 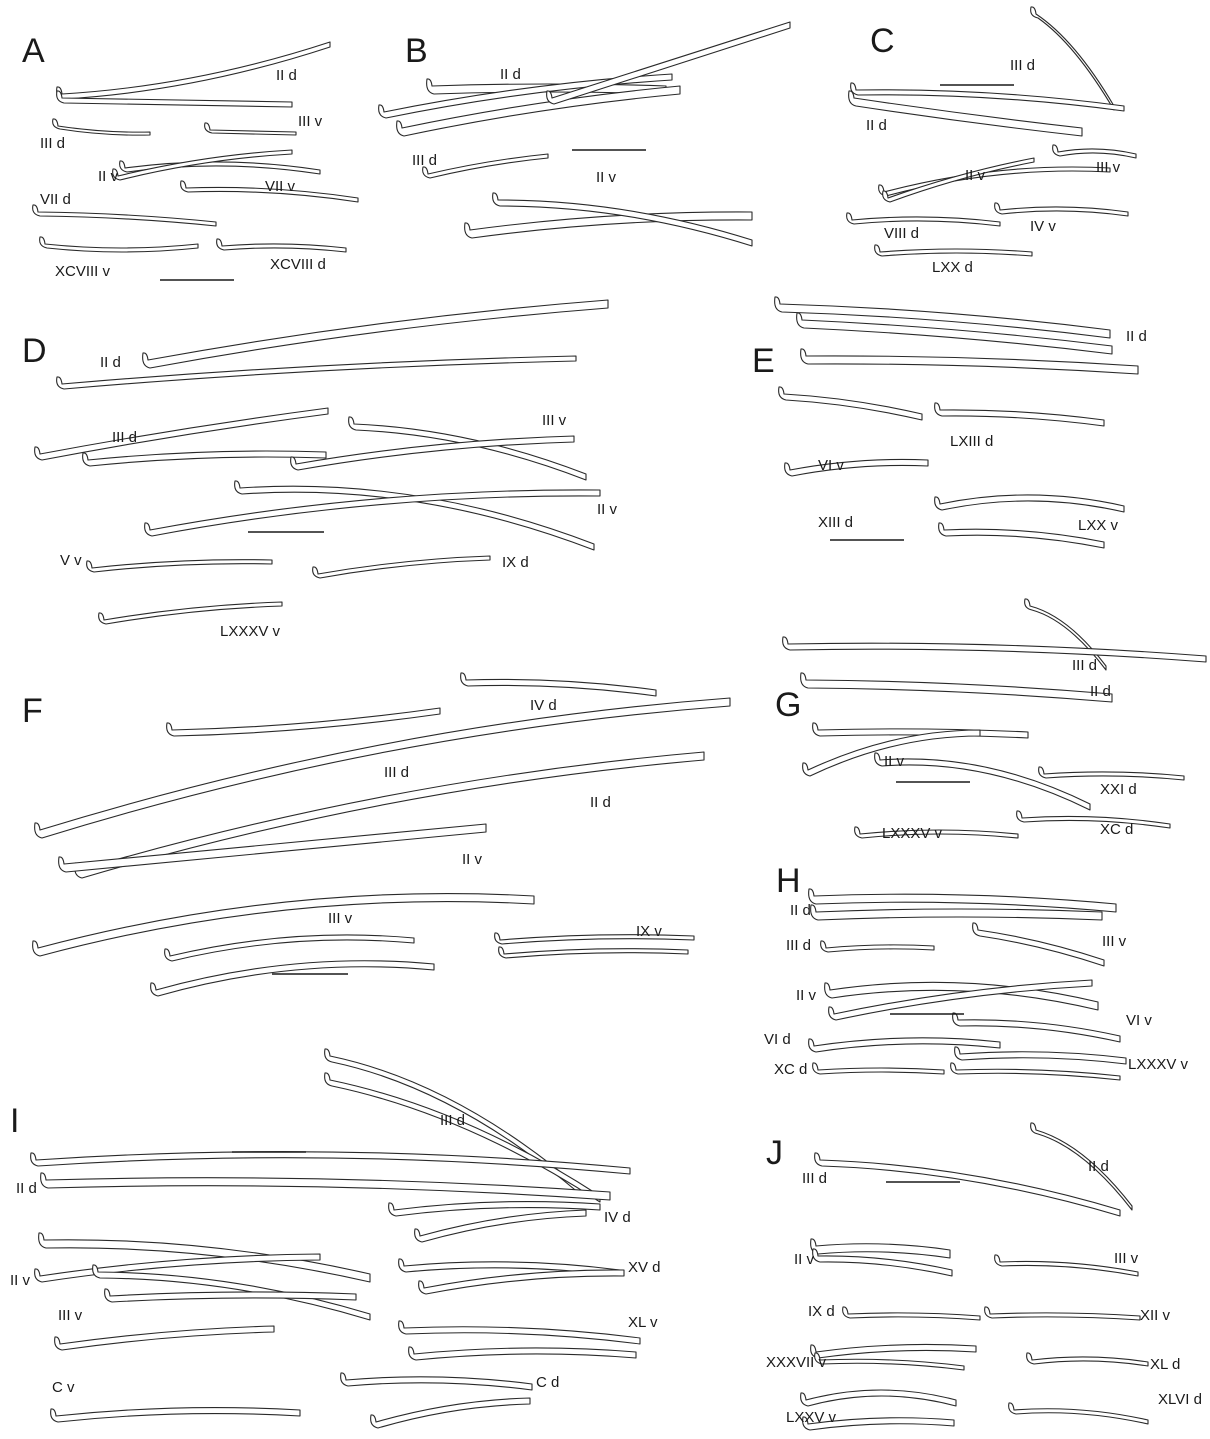 I want to click on chaeta-label-xv-d: XV d, so click(x=644, y=1267).